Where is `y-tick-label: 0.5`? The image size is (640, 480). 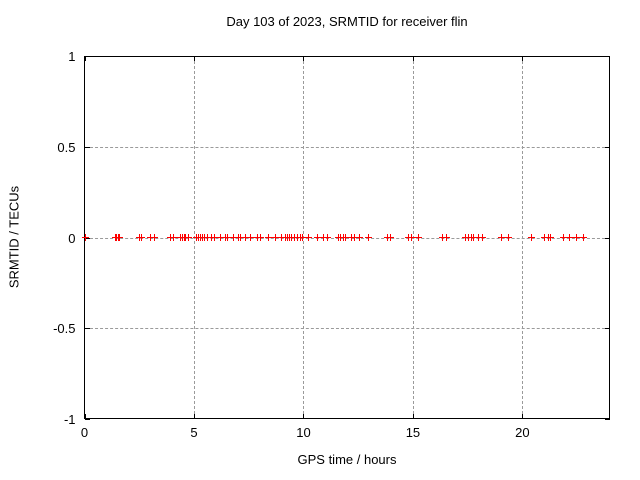 y-tick-label: 0.5 is located at coordinates (66, 147).